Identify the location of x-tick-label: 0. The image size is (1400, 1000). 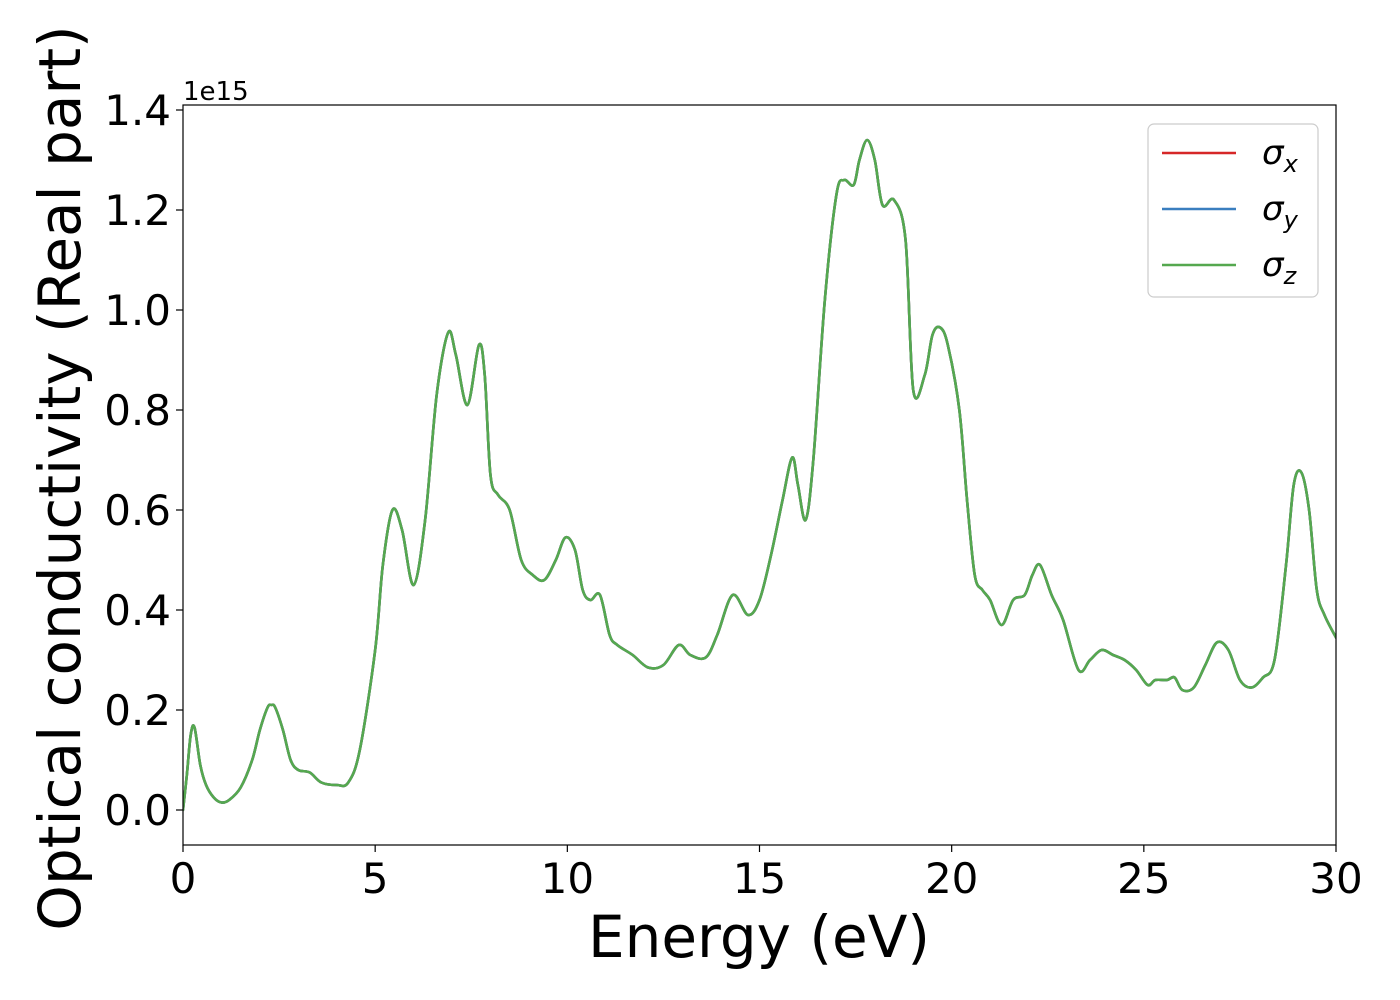
(183, 878).